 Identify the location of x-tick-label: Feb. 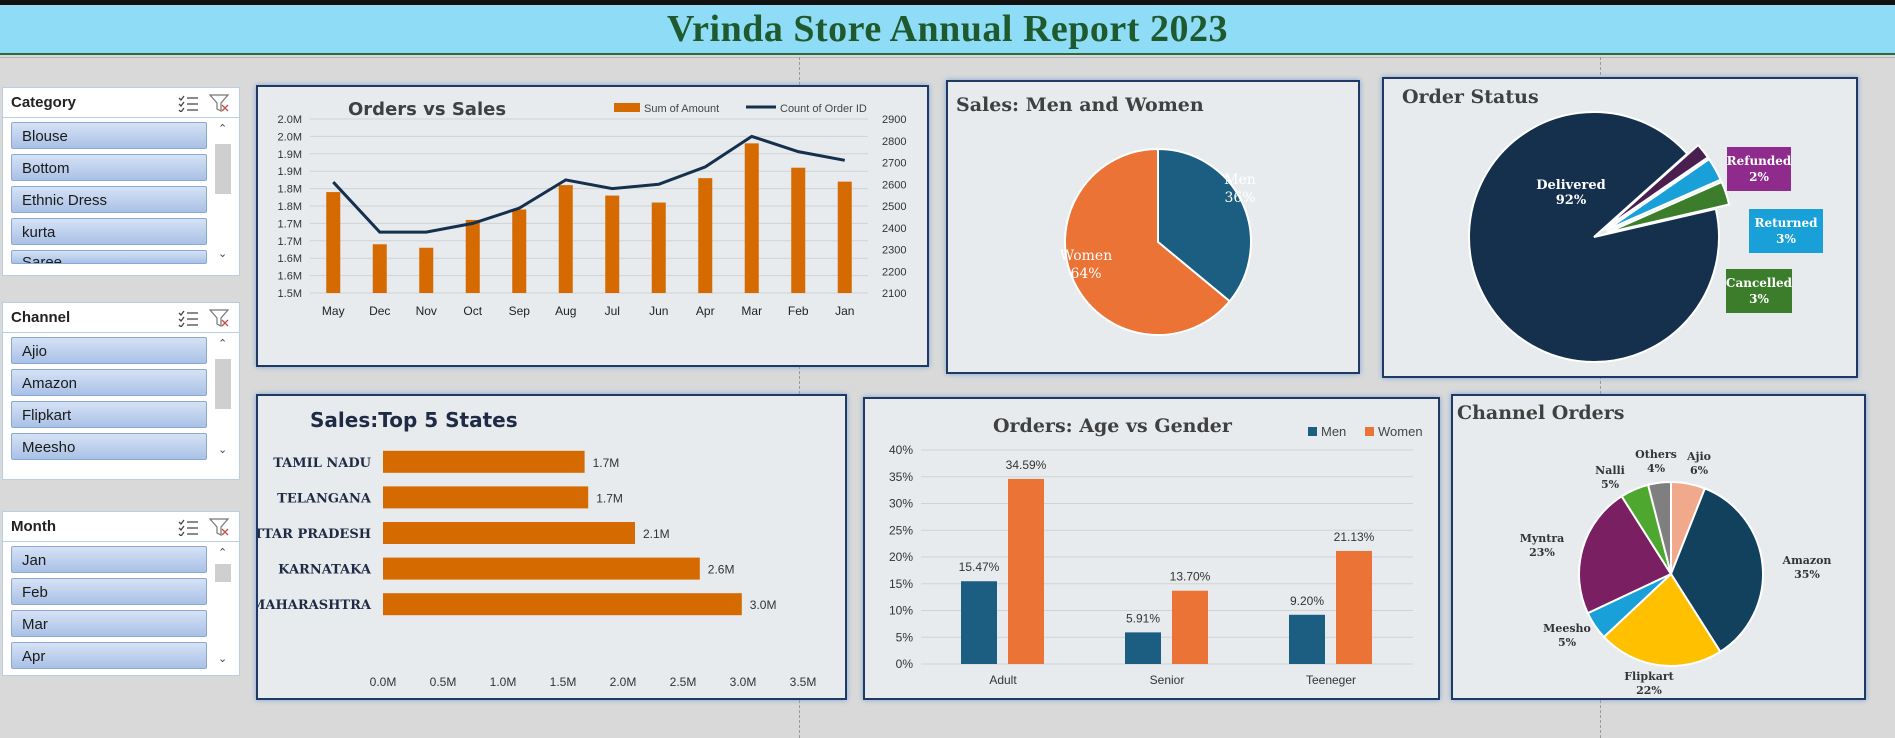
(798, 311).